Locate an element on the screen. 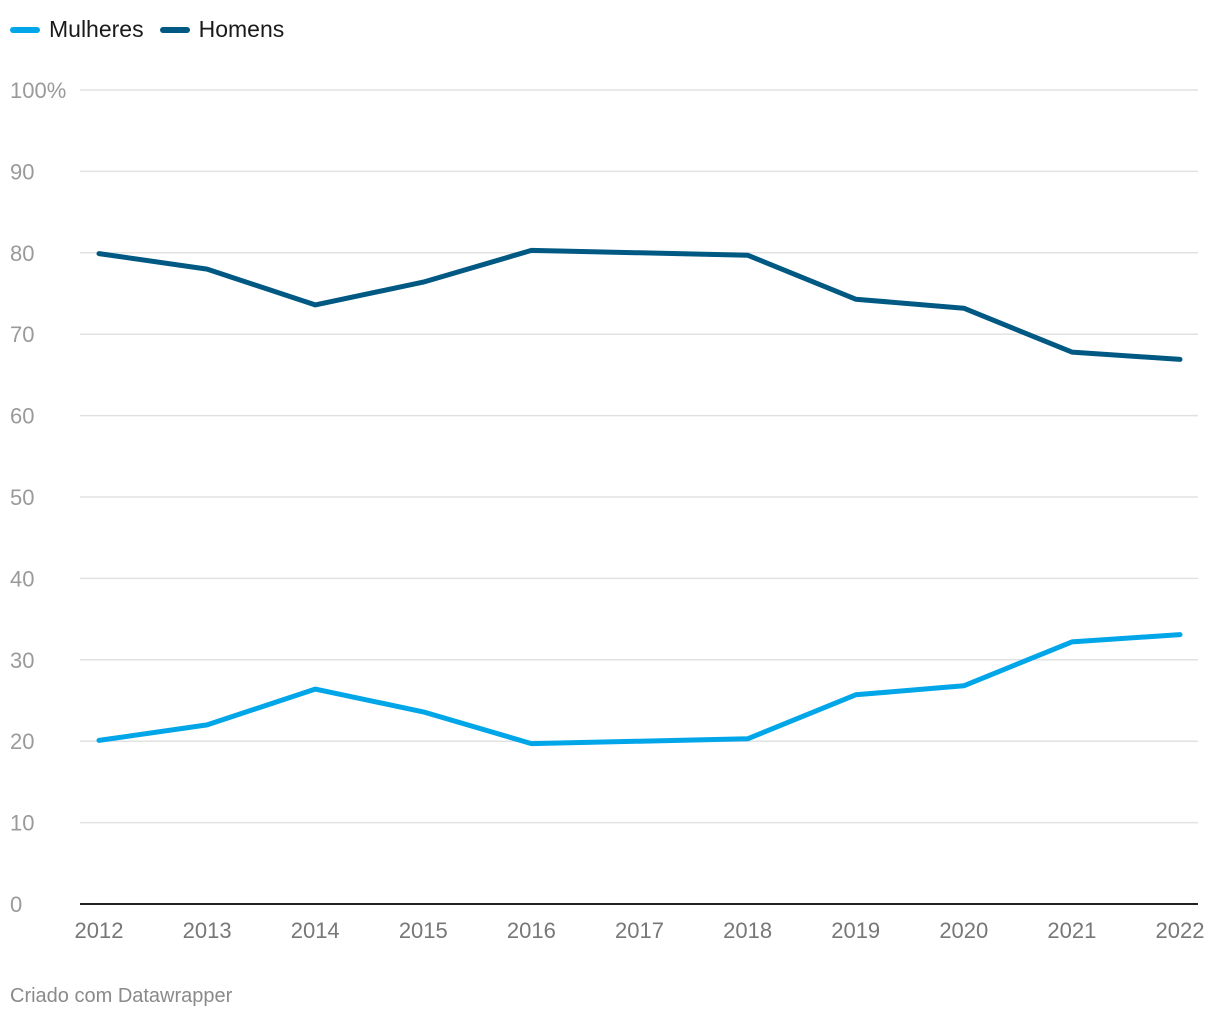 The image size is (1220, 1020). x-tick-label: 2017 is located at coordinates (639, 930).